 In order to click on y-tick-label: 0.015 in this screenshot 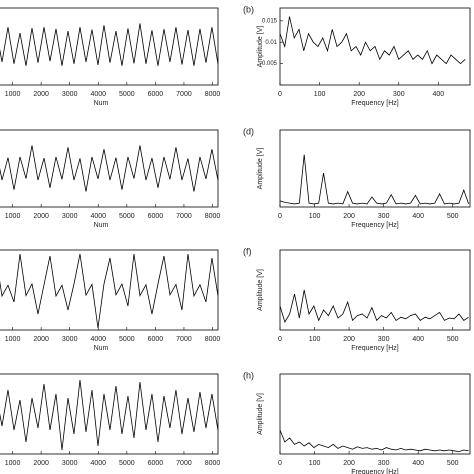, I will do `click(270, 21)`.